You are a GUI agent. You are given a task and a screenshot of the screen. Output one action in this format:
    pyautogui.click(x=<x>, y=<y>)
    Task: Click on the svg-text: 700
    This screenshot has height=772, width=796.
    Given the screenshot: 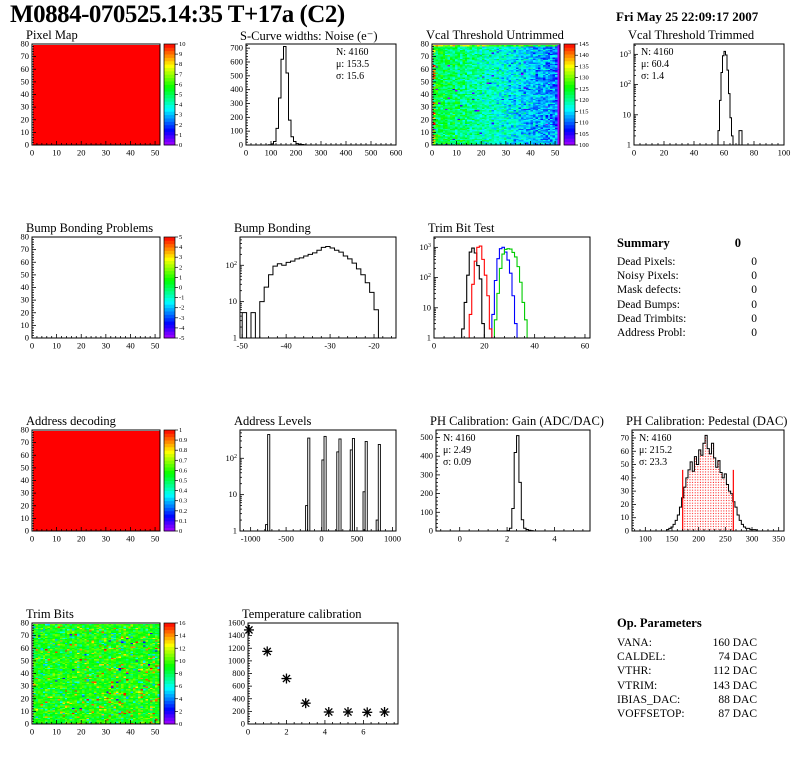 What is the action you would take?
    pyautogui.click(x=236, y=48)
    